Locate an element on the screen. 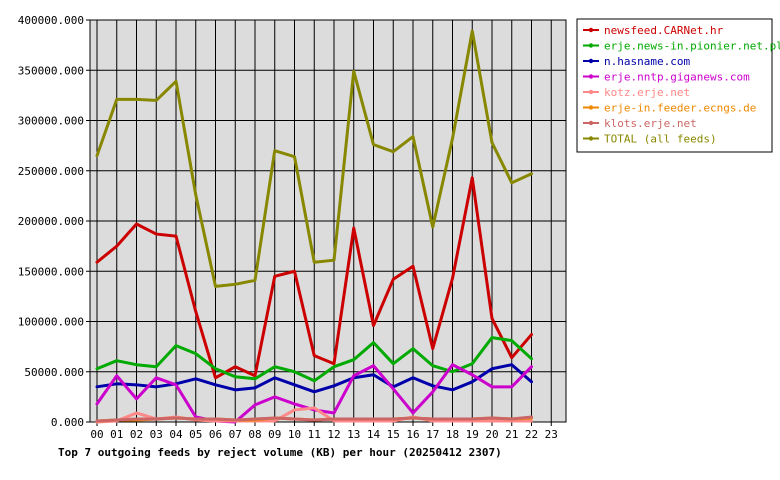 This screenshot has height=480, width=780. x-tick-label: 06 is located at coordinates (215, 434).